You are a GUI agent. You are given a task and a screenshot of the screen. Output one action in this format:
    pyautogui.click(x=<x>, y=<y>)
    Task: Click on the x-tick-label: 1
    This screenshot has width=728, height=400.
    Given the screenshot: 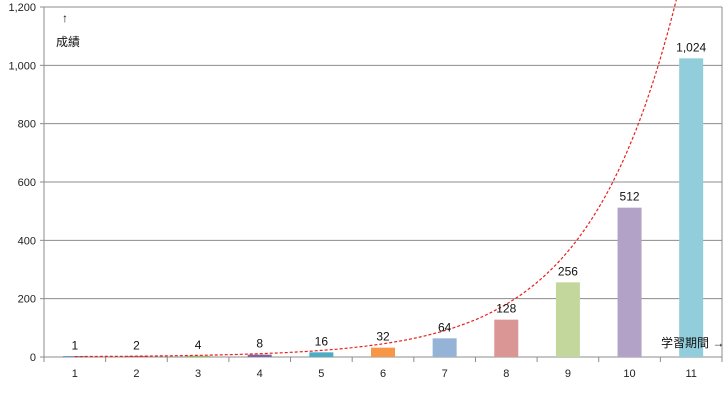 What is the action you would take?
    pyautogui.click(x=75, y=374)
    